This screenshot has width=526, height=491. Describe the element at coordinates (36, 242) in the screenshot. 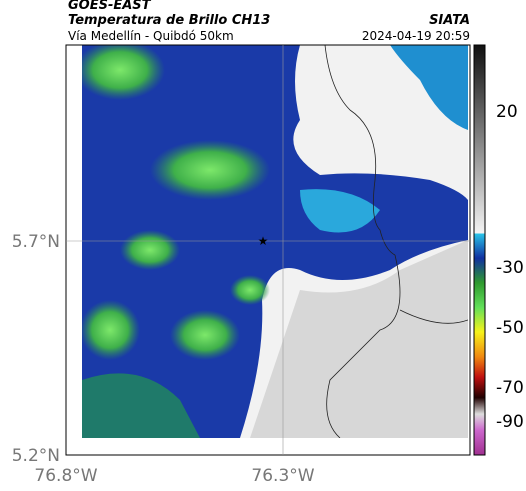

I see `lat-label: 5.7°N` at that location.